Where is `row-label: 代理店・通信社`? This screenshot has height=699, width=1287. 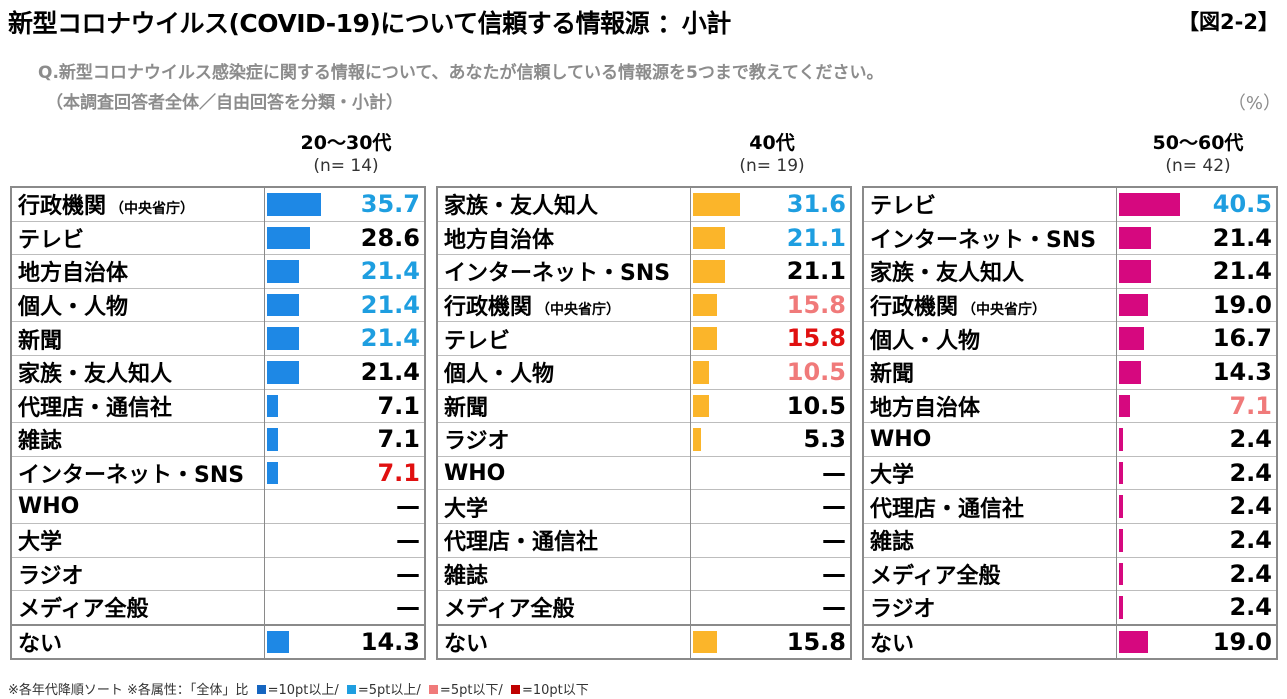 row-label: 代理店・通信社 is located at coordinates (564, 540).